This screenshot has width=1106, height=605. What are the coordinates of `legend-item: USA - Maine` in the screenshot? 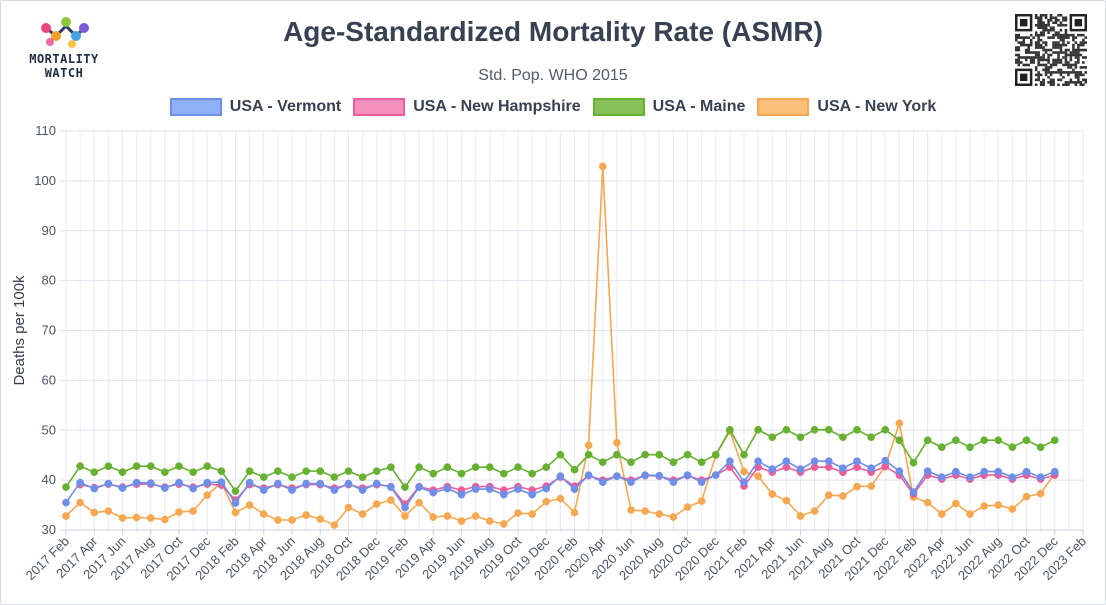 It's located at (668, 107).